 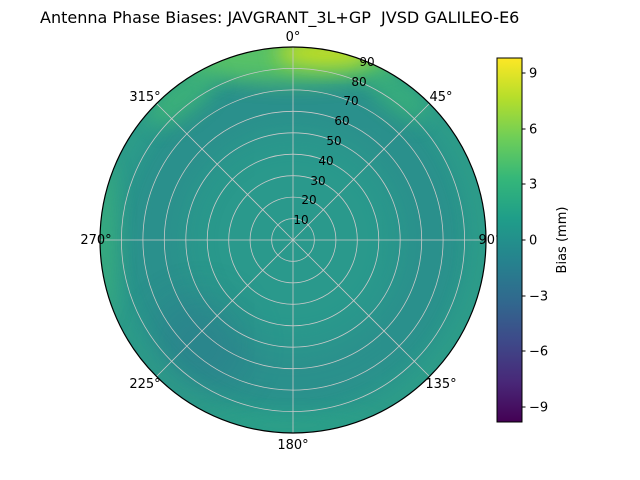 I want to click on angle-label-45: 45°, so click(x=440, y=97).